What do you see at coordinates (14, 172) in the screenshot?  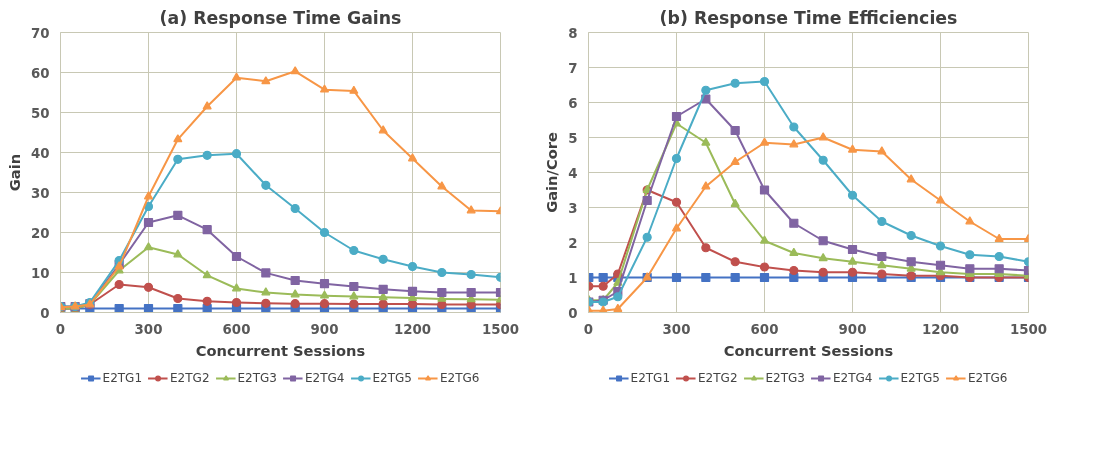 I see `y-axis-title: Gain` at bounding box center [14, 172].